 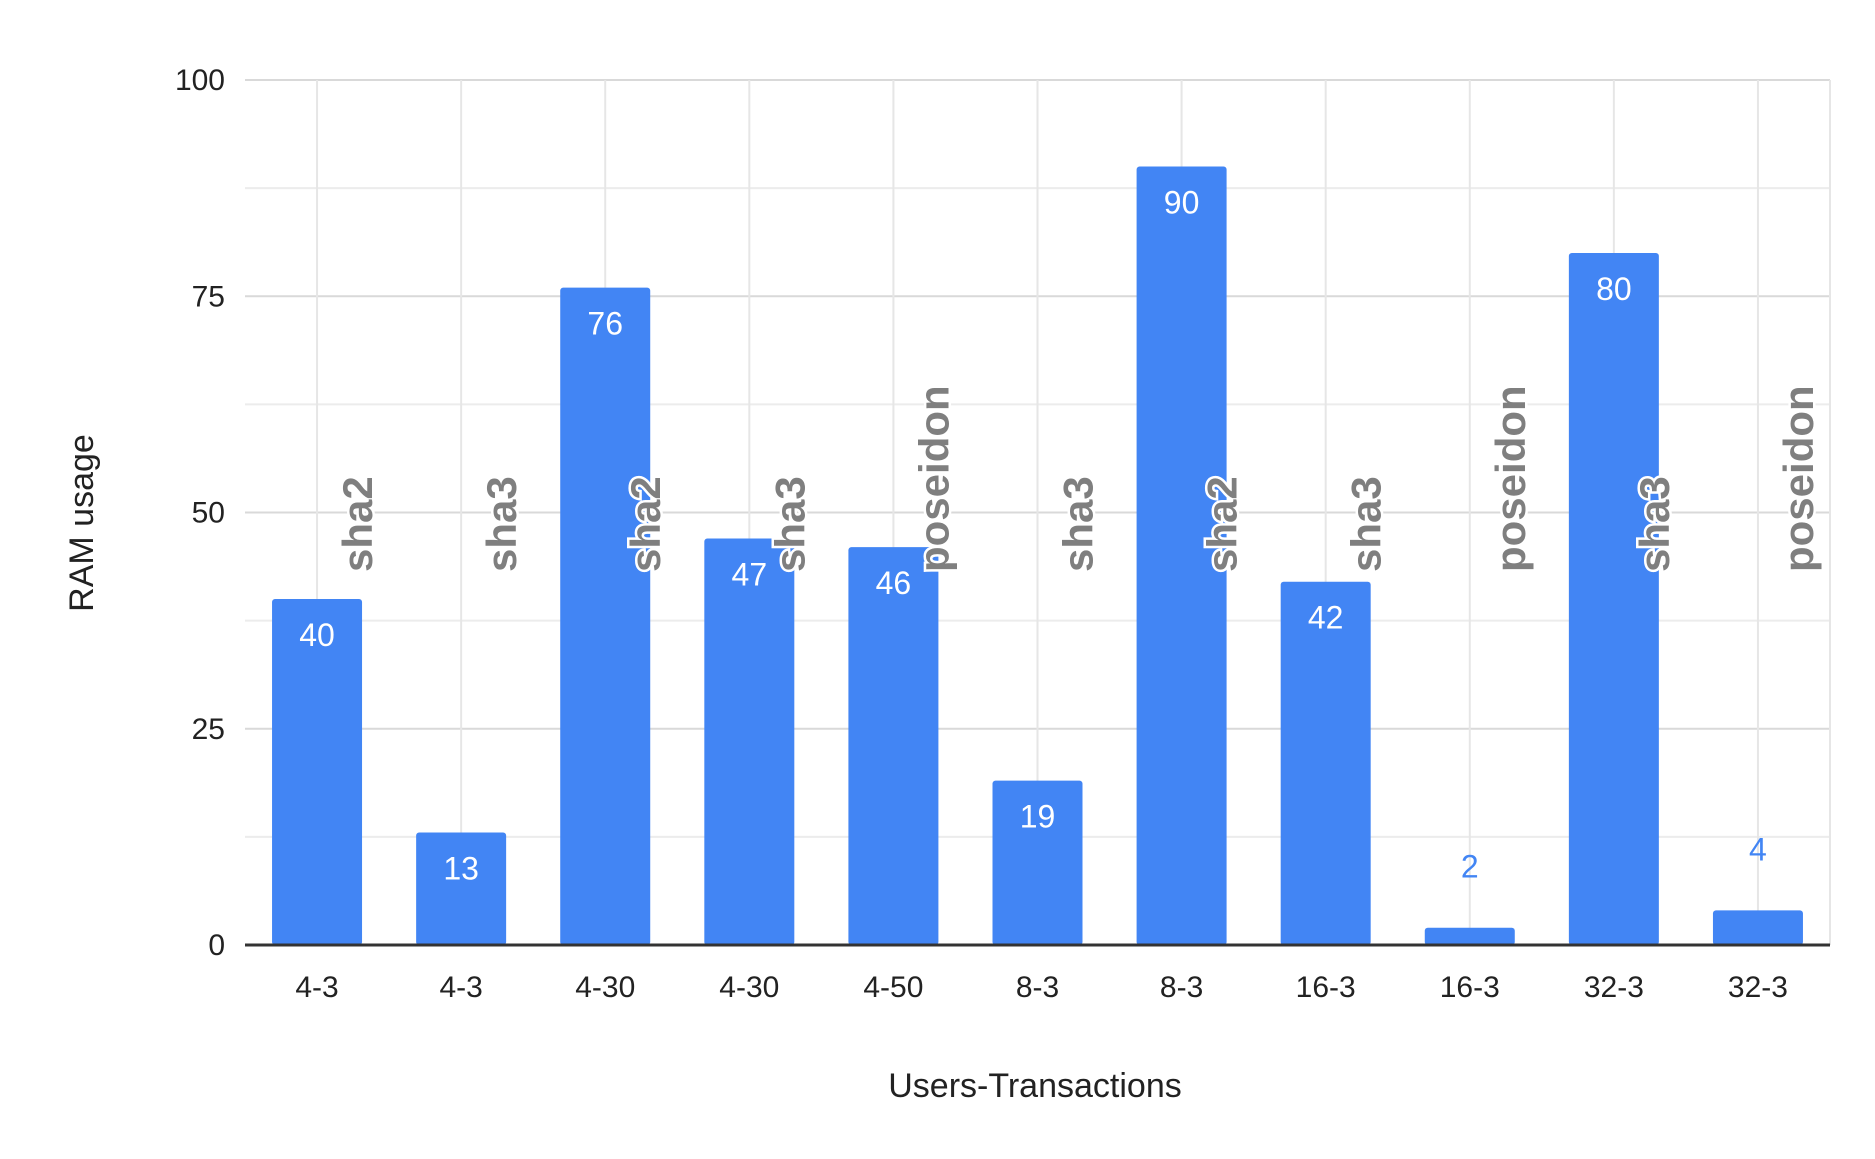 I want to click on x-axis-title: Users-Transactions, so click(x=1034, y=1086).